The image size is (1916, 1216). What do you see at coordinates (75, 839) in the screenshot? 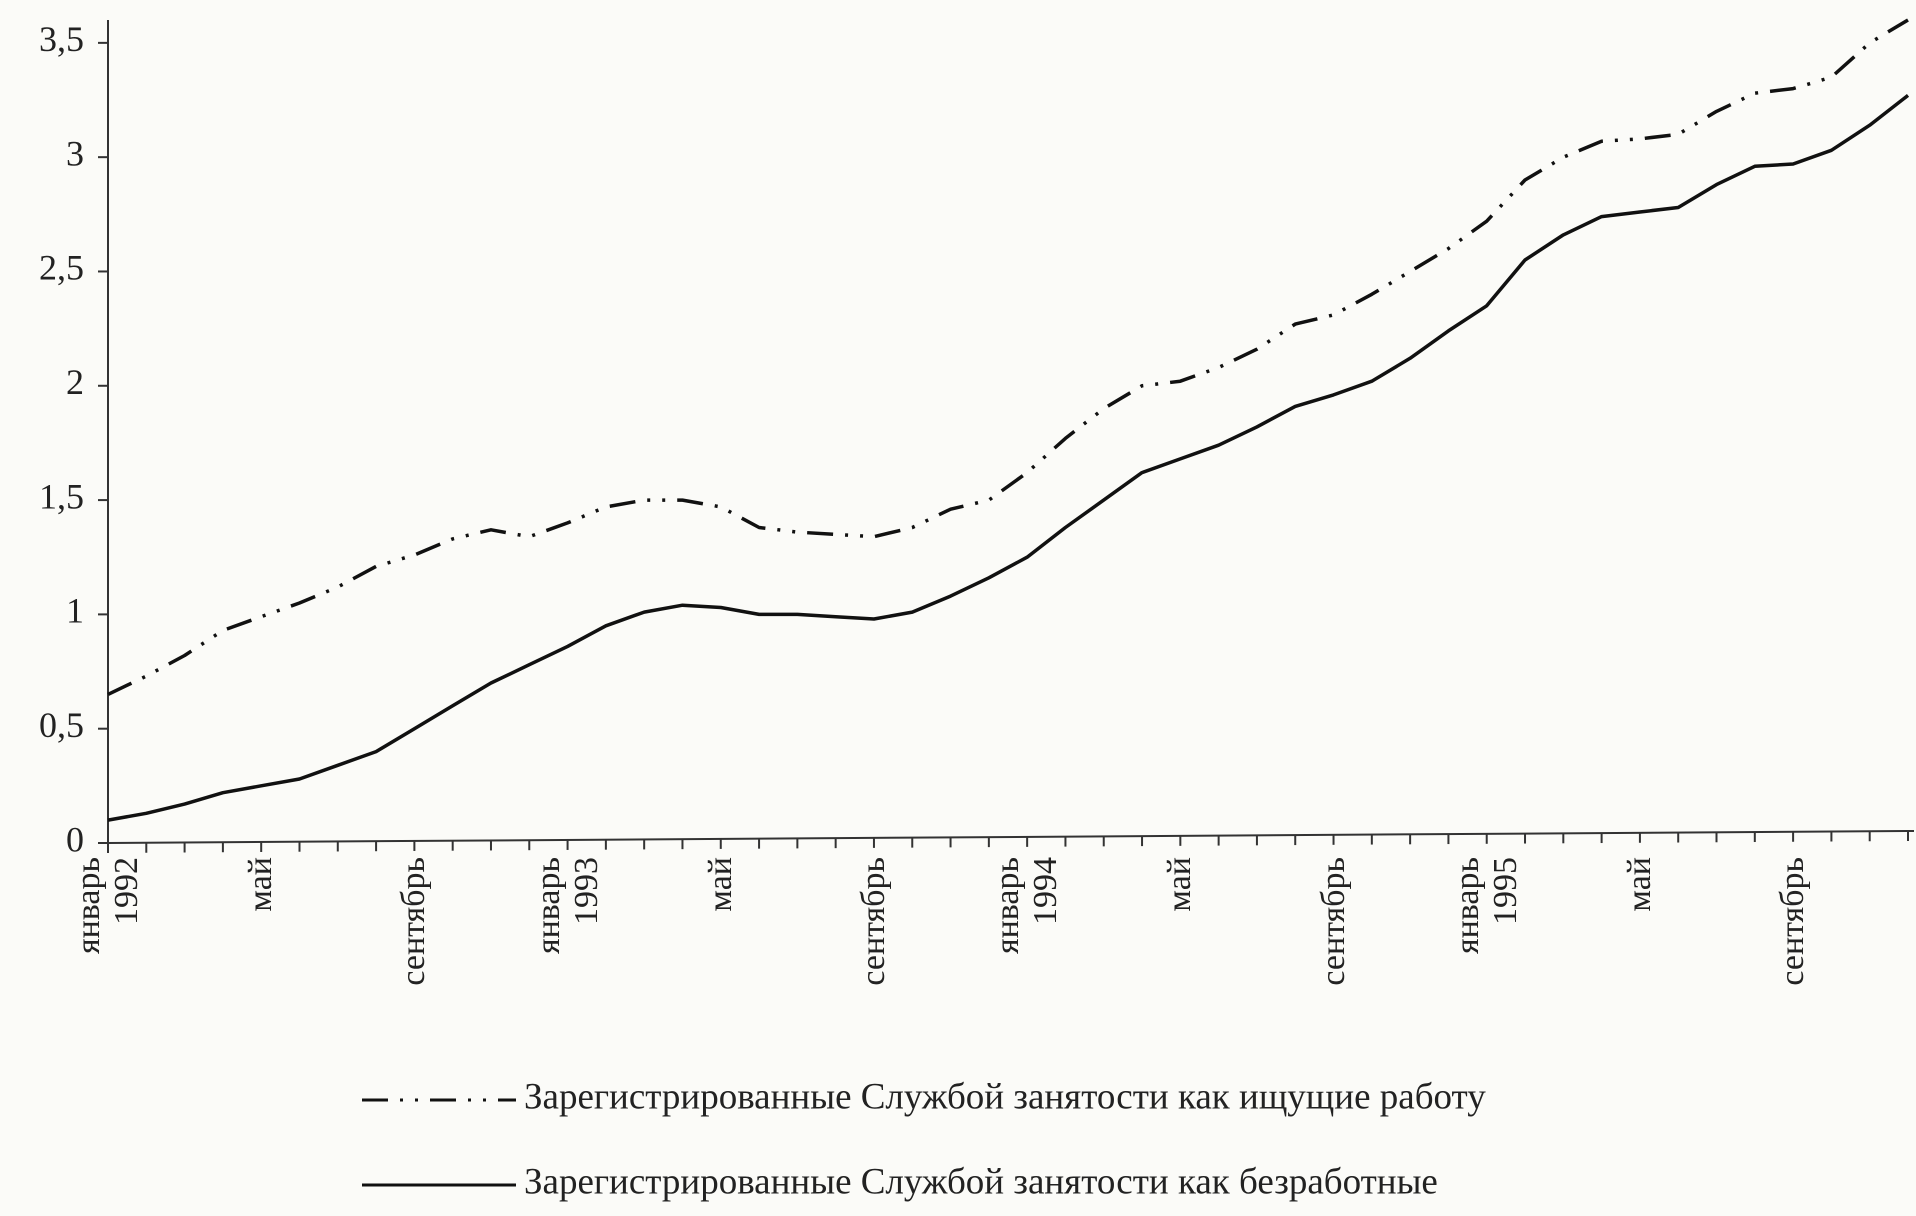
I see `y-tick-label: 0` at bounding box center [75, 839].